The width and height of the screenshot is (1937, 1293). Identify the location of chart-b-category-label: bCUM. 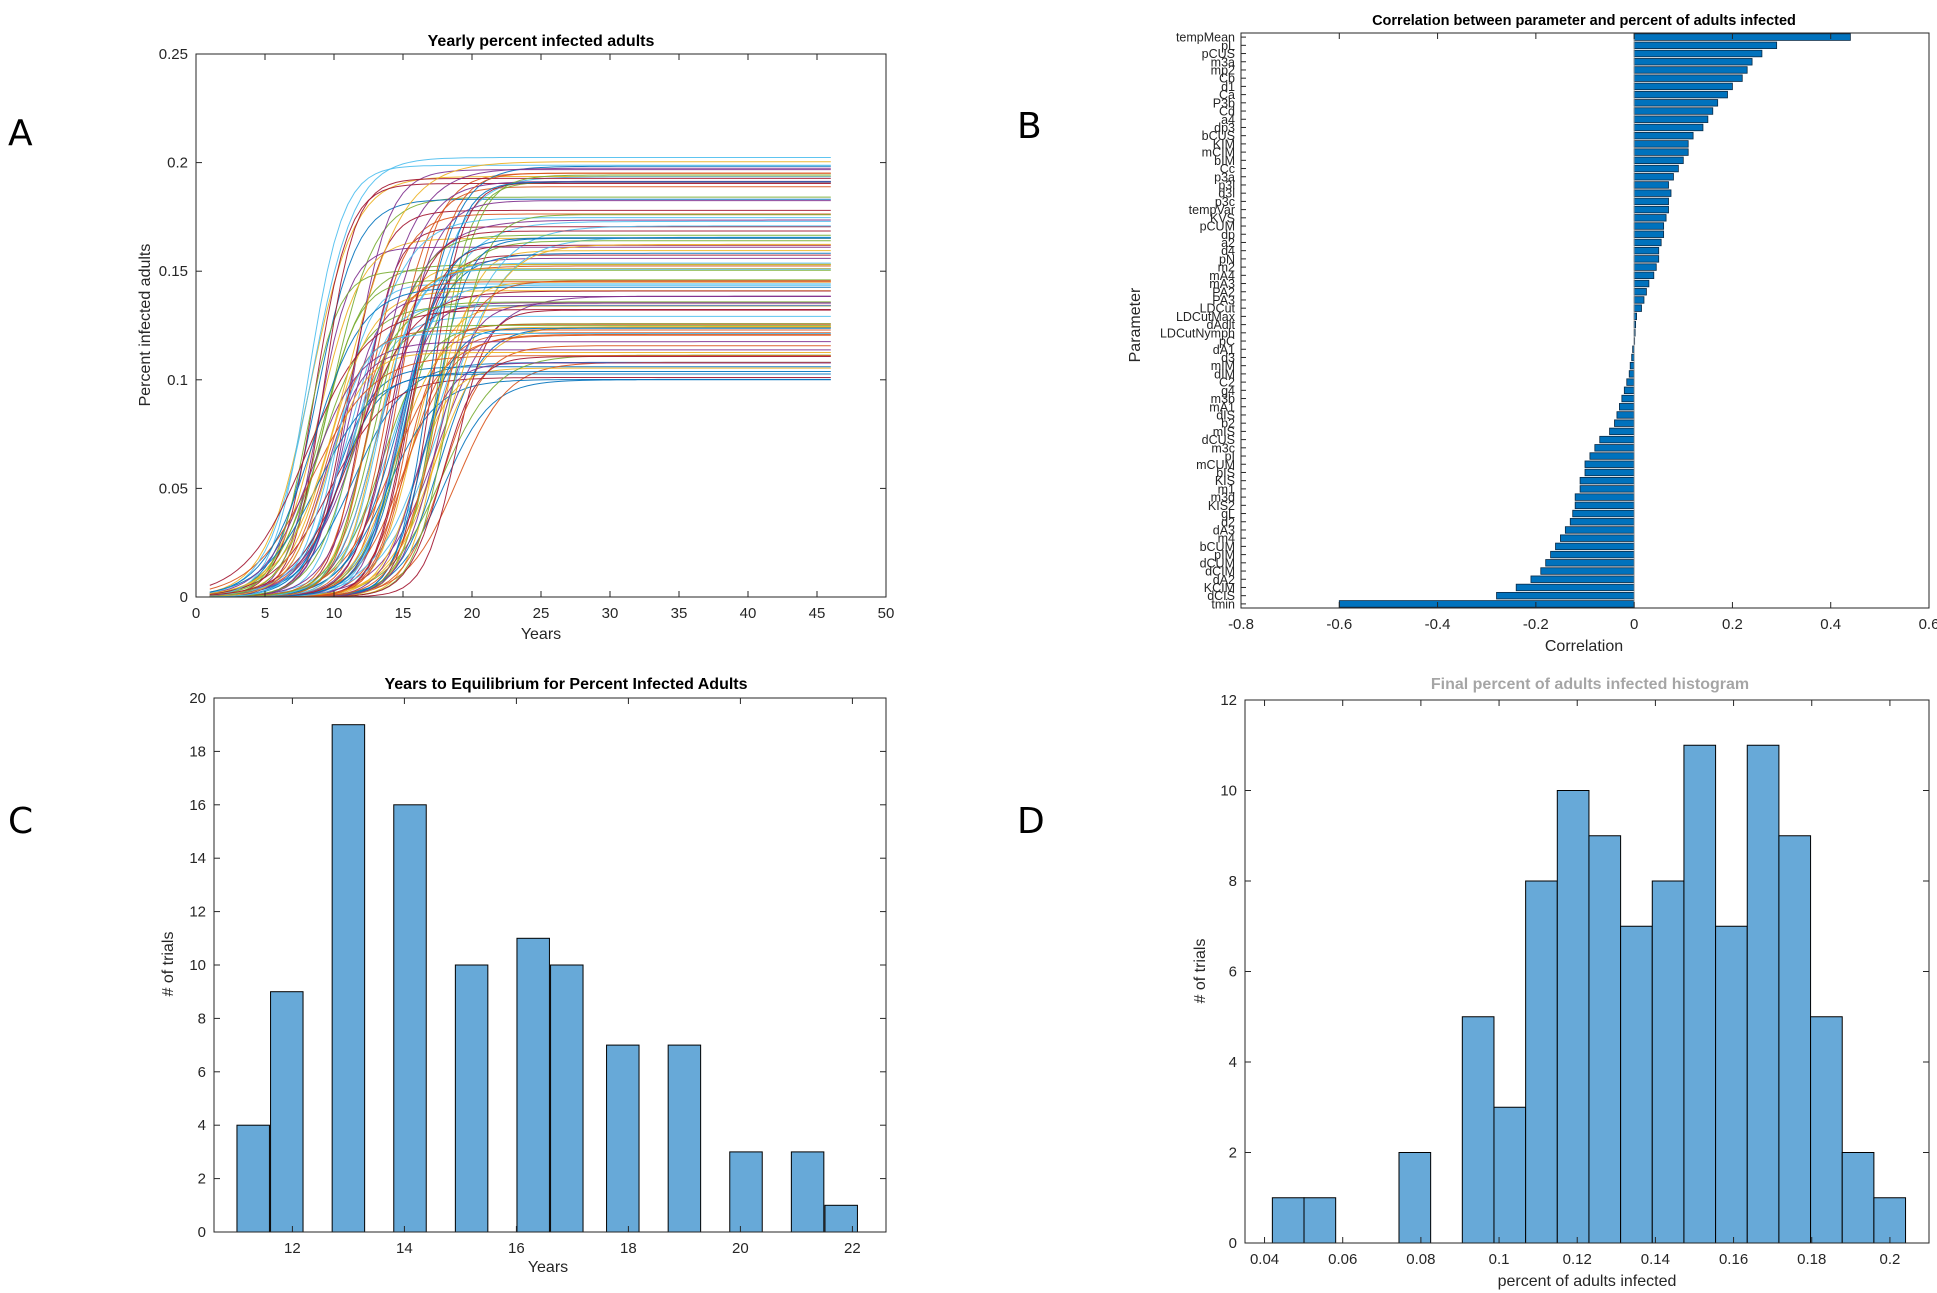
(1217, 547).